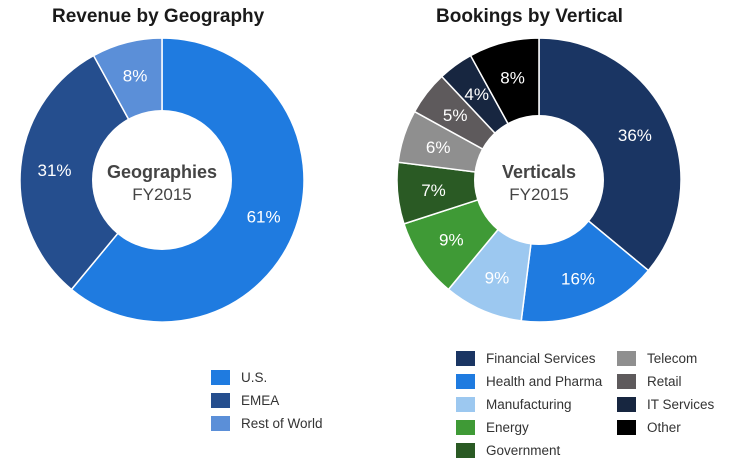 Image resolution: width=737 pixels, height=462 pixels. What do you see at coordinates (476, 94) in the screenshot?
I see `vert-slice-label-it-services: 4%` at bounding box center [476, 94].